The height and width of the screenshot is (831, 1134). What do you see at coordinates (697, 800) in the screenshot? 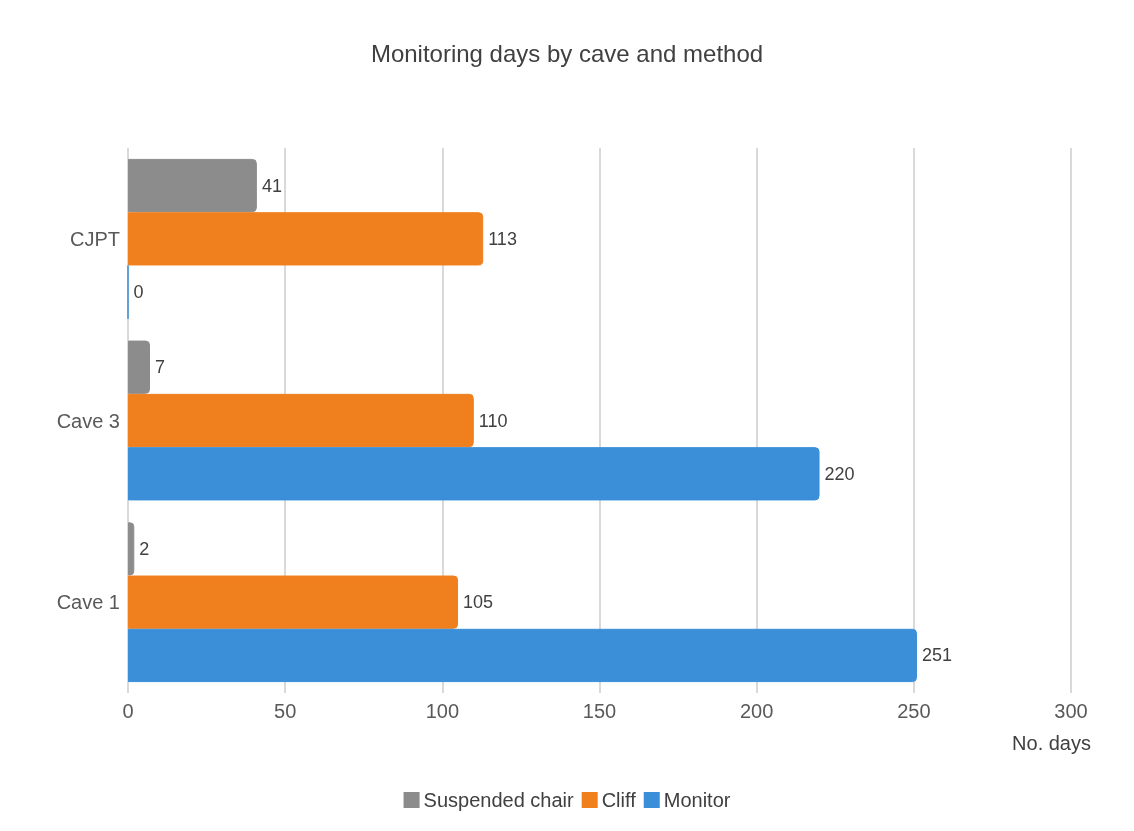
I see `legend-label: Monitor` at bounding box center [697, 800].